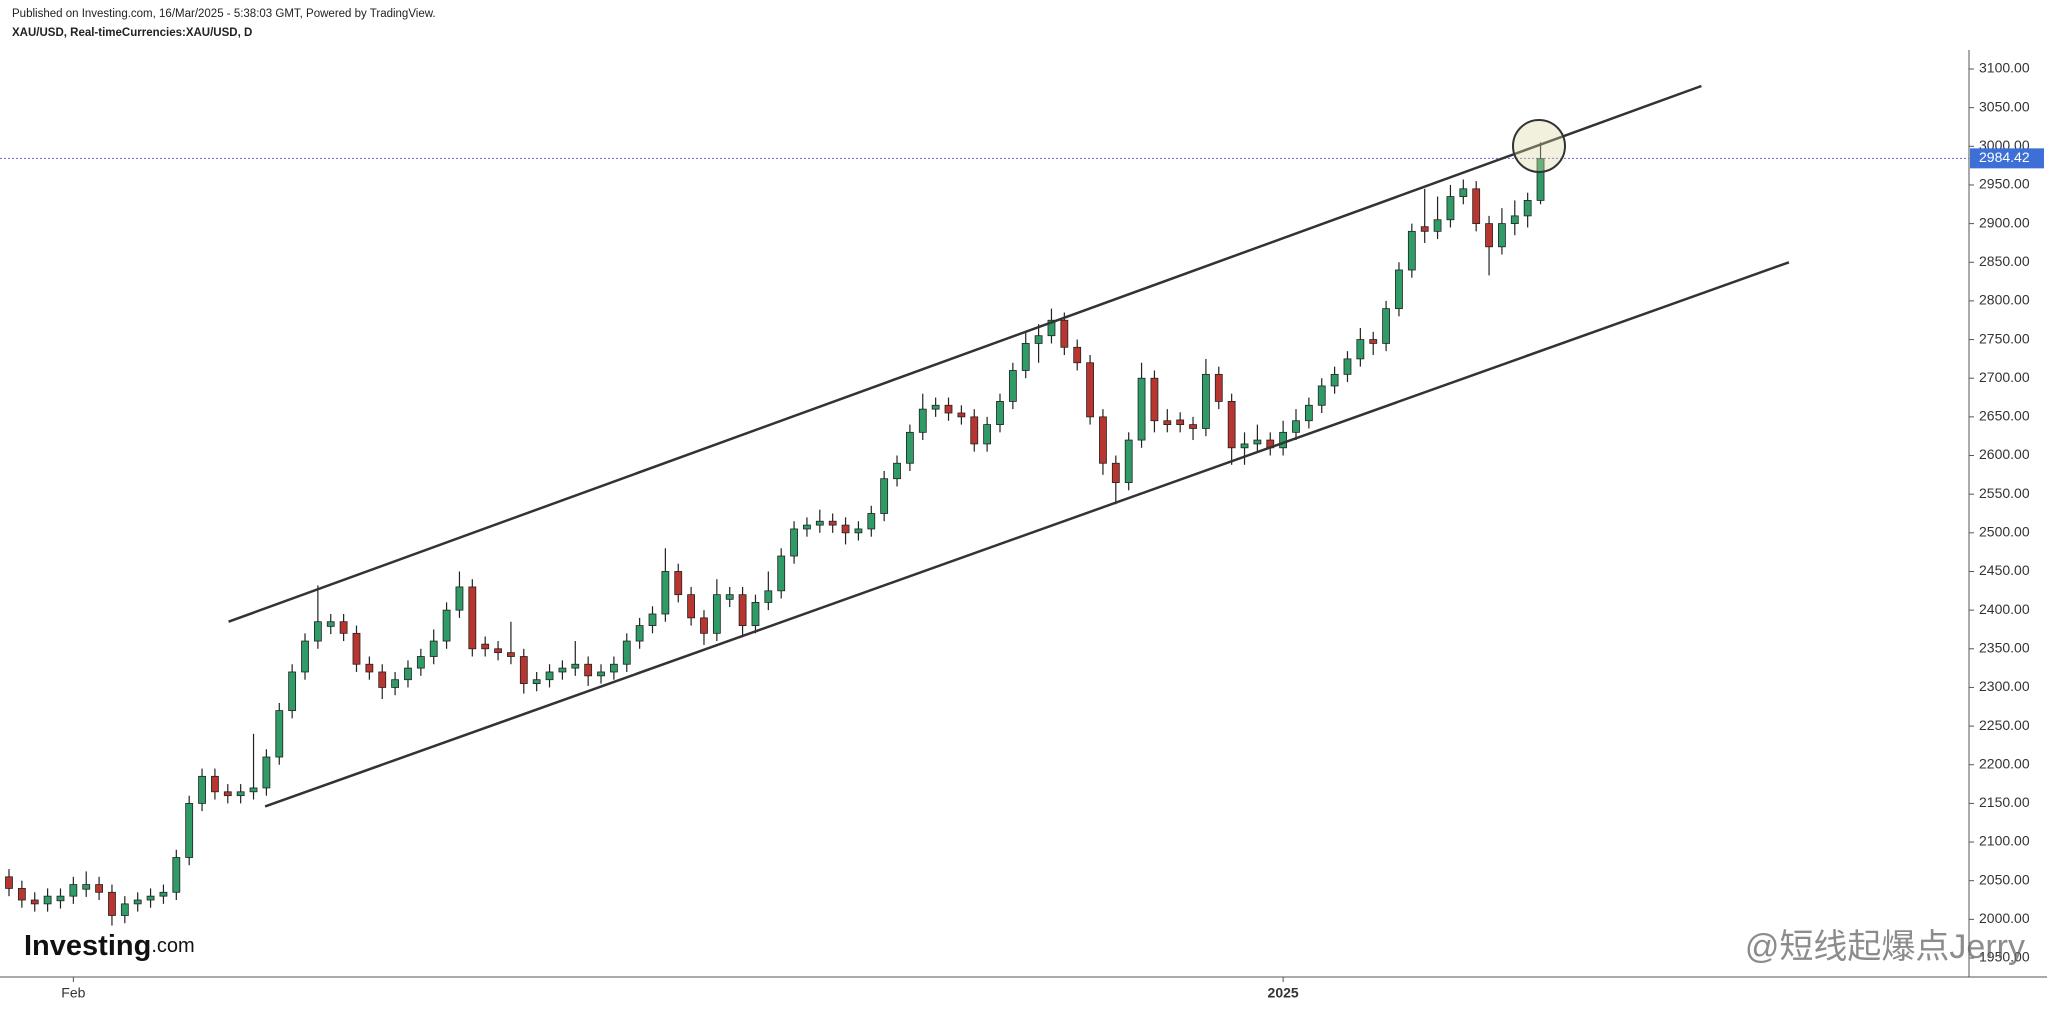 The image size is (2047, 1009). What do you see at coordinates (2004, 957) in the screenshot?
I see `y-tick-label: 1950.00` at bounding box center [2004, 957].